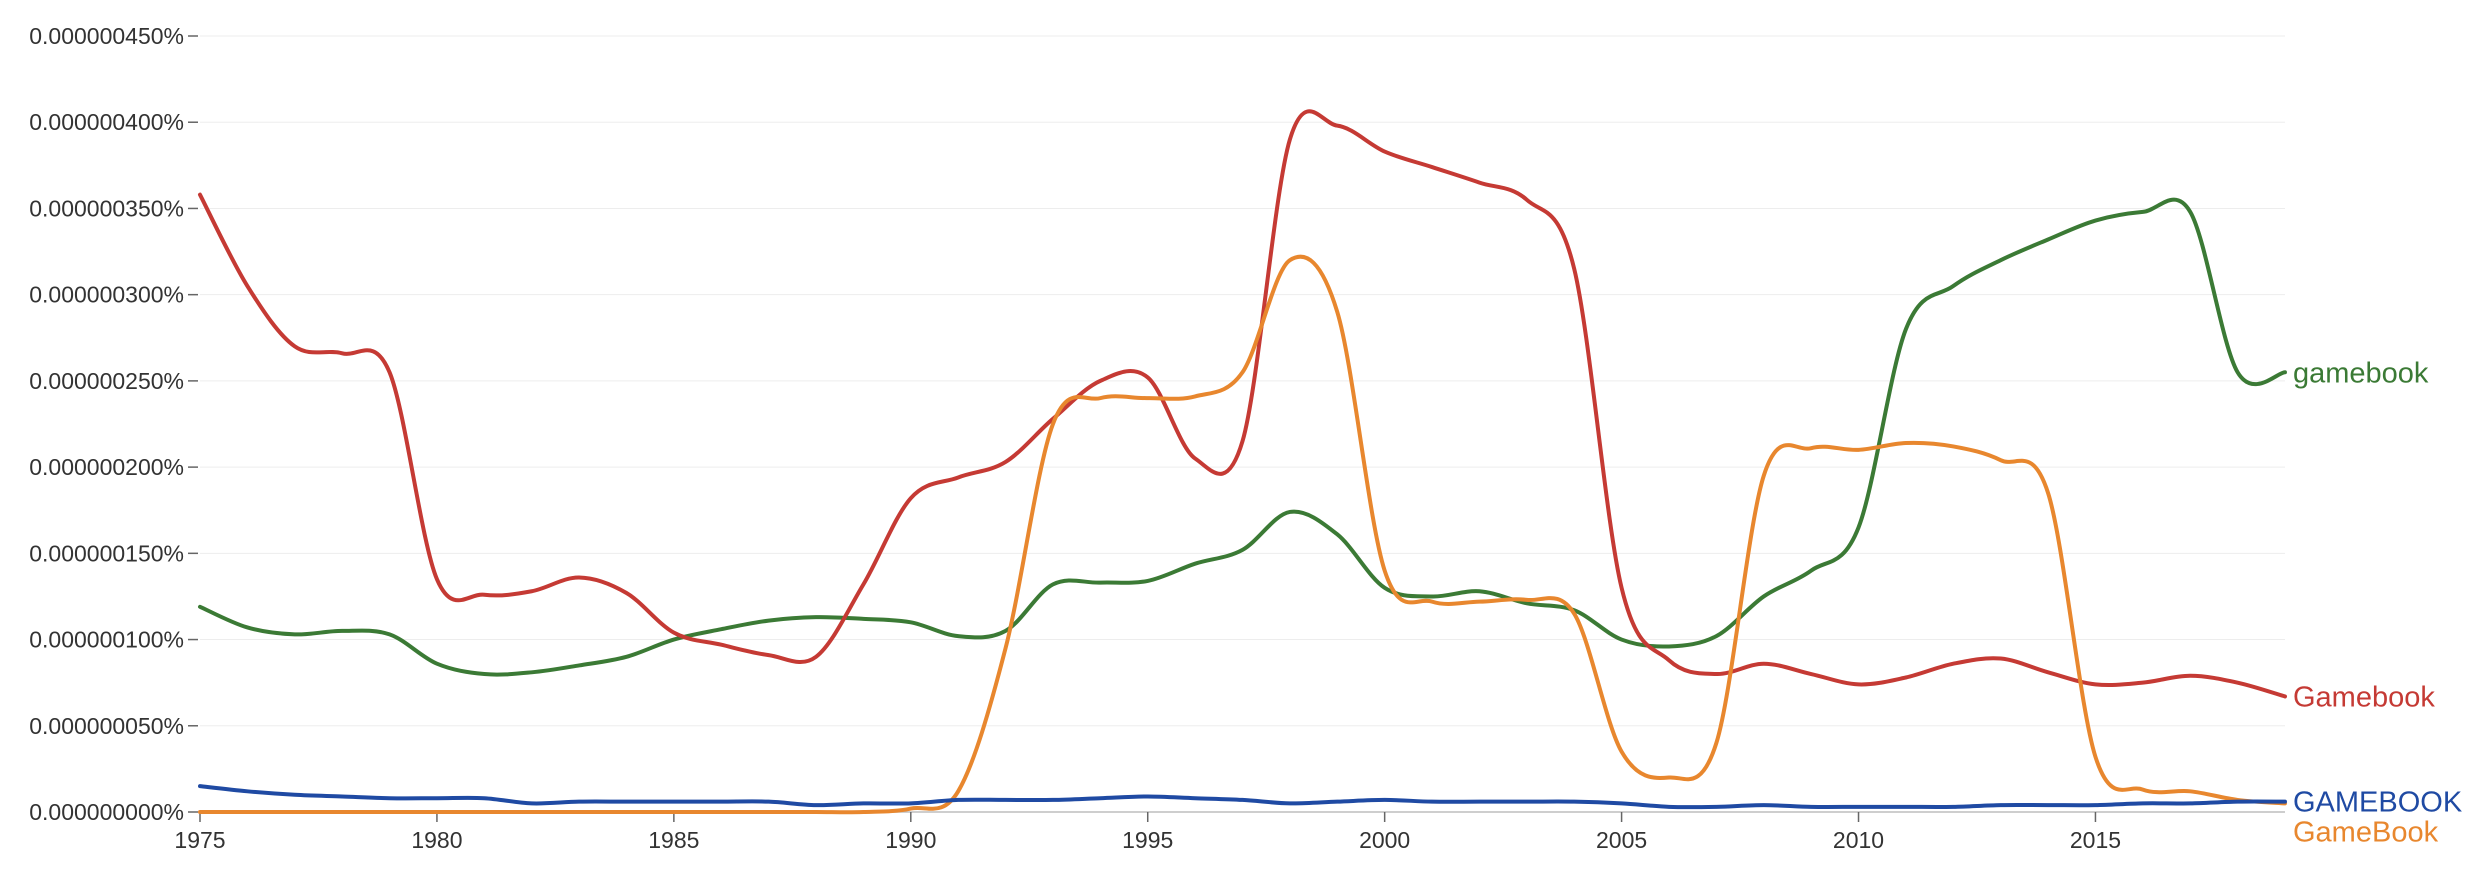 The width and height of the screenshot is (2478, 872). I want to click on series-label: GameBook, so click(2366, 833).